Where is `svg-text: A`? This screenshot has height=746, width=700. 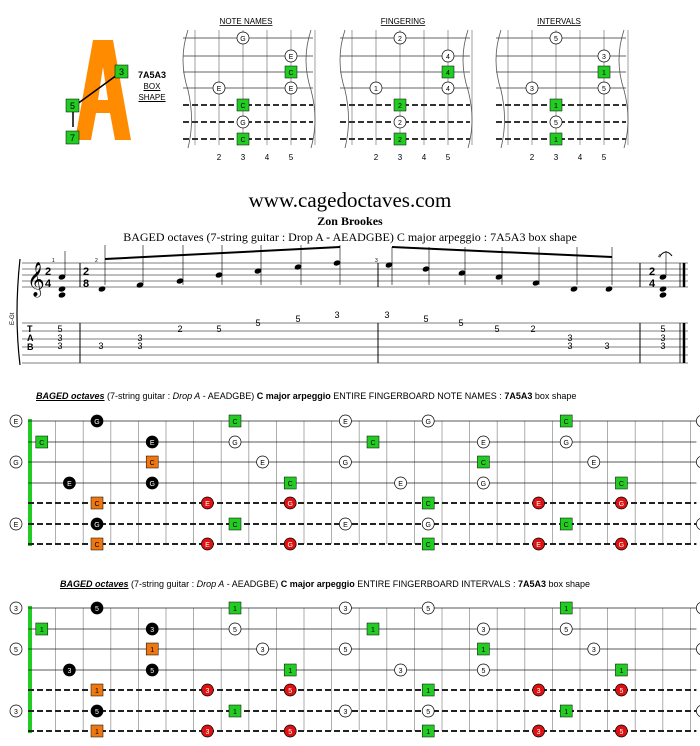
svg-text: A is located at coordinates (30, 338).